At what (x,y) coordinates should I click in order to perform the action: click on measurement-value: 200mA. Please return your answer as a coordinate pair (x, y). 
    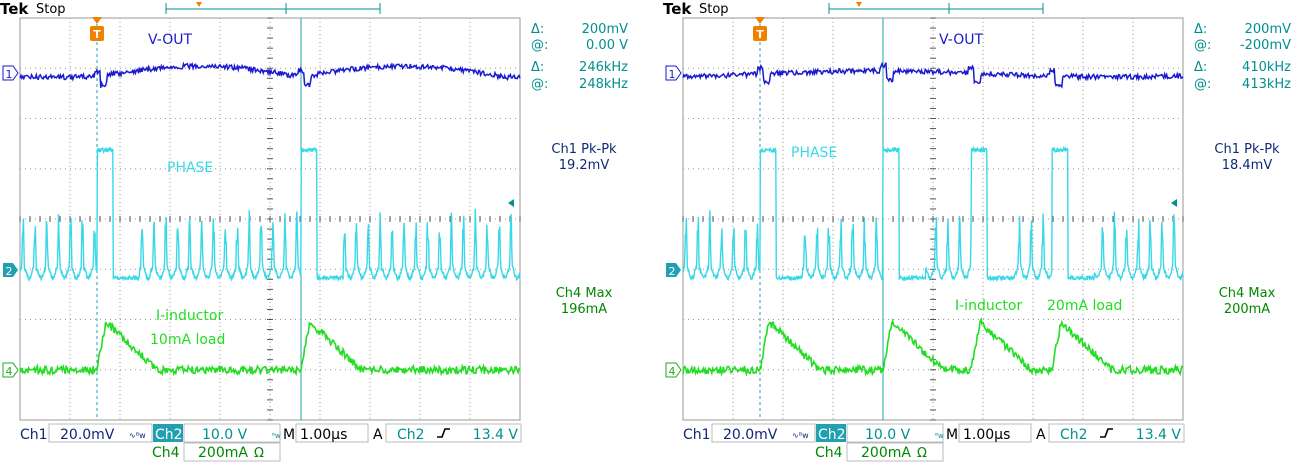
    Looking at the image, I should click on (1247, 309).